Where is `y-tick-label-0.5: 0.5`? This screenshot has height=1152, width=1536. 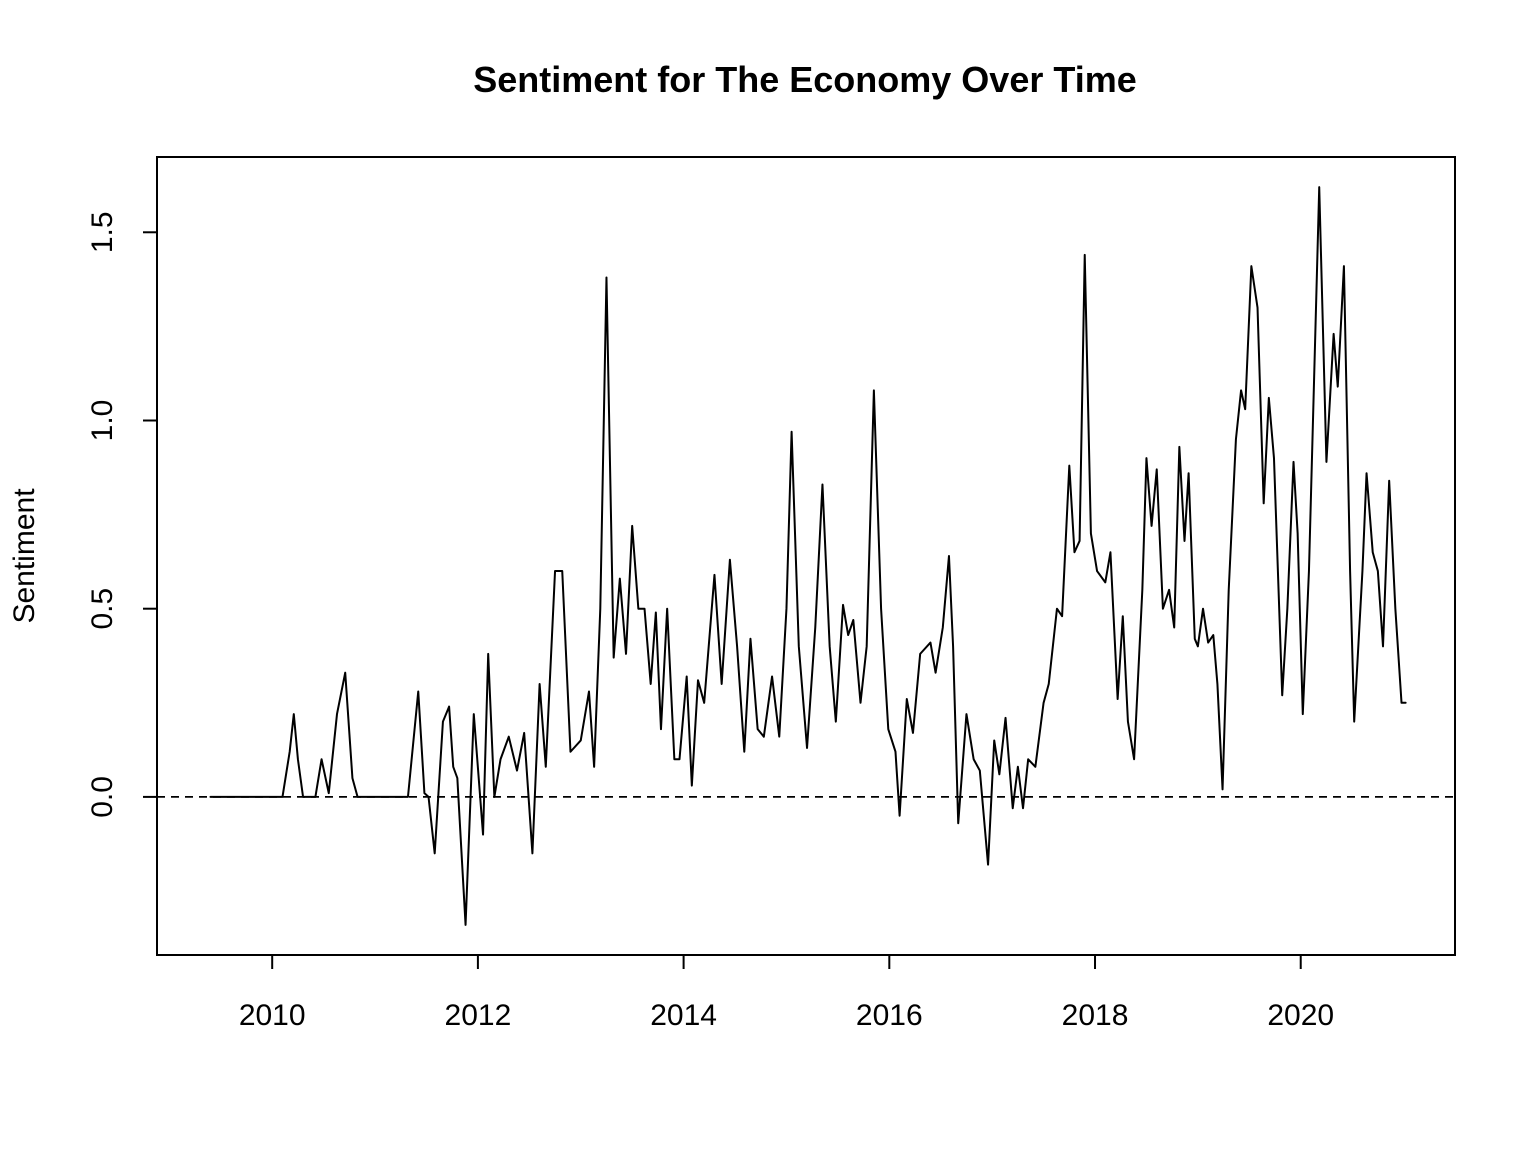 y-tick-label-0.5: 0.5 is located at coordinates (102, 609).